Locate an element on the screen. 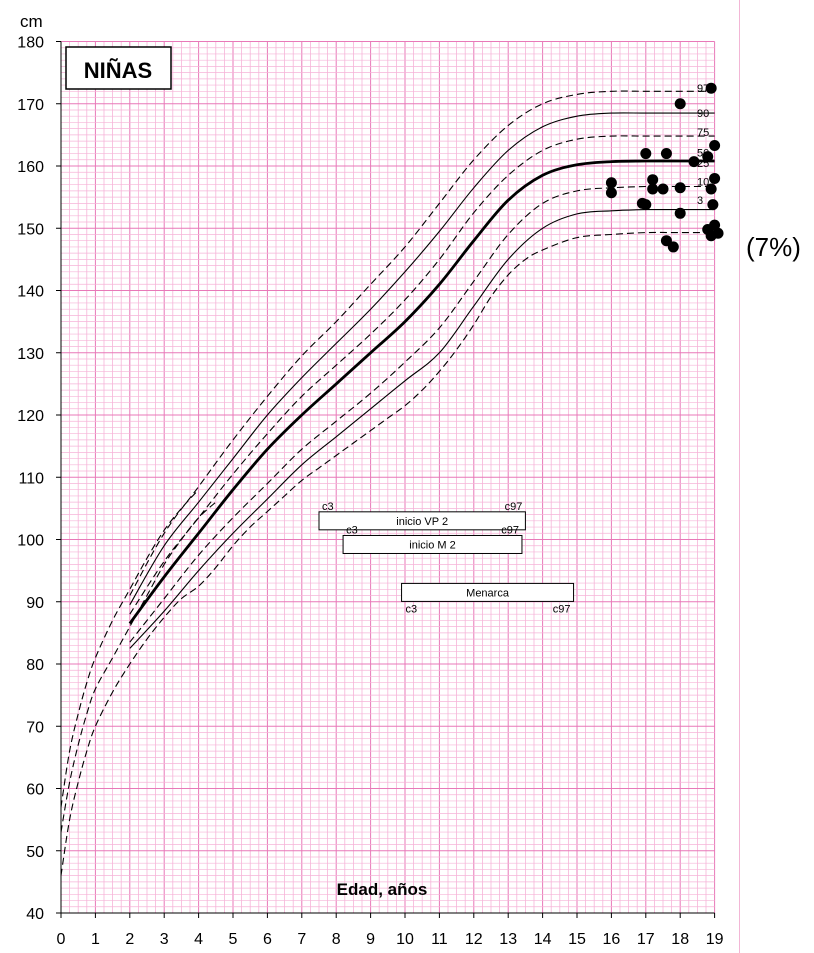  percentile-label: 3 is located at coordinates (700, 201).